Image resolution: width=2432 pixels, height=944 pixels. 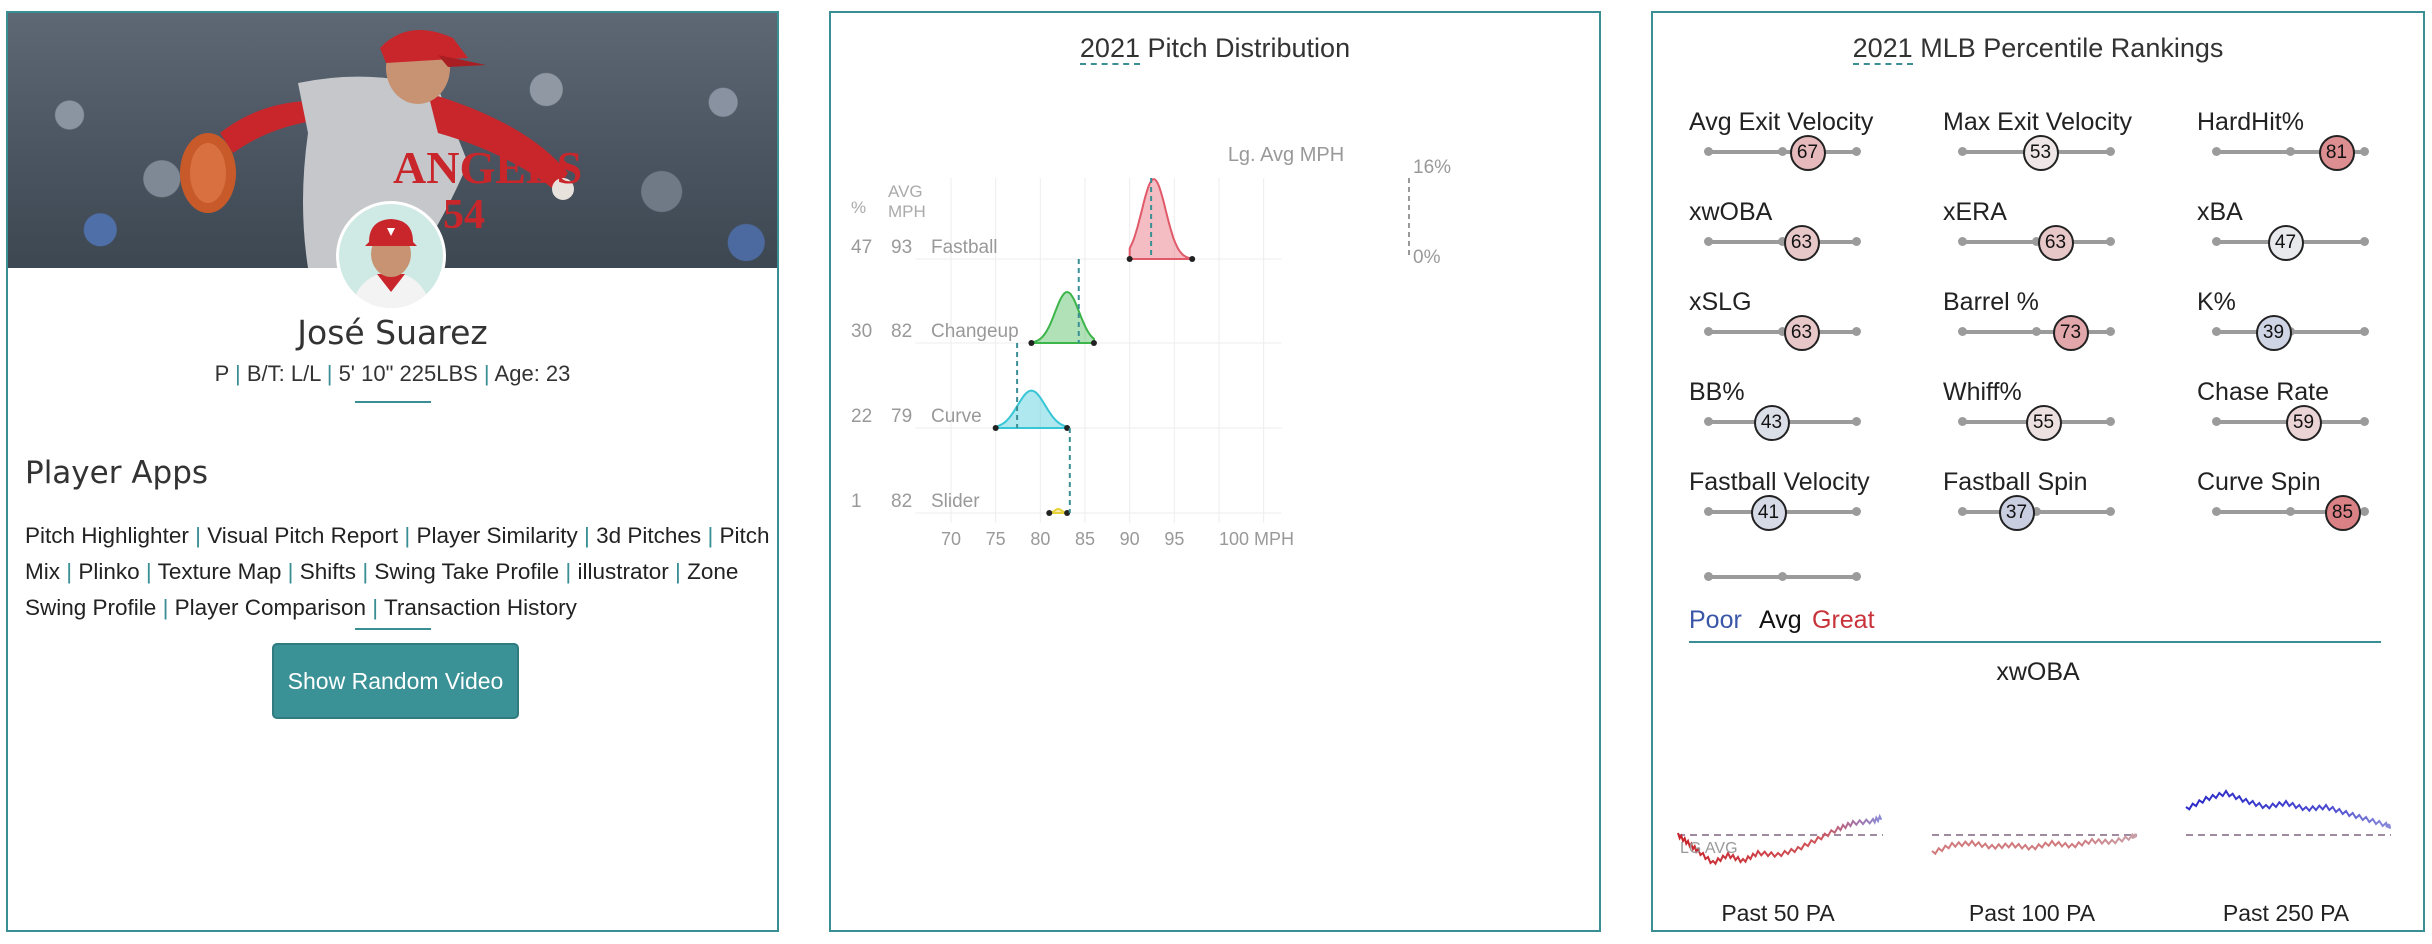 I want to click on lg-avg-label: LG AVG, so click(x=1709, y=848).